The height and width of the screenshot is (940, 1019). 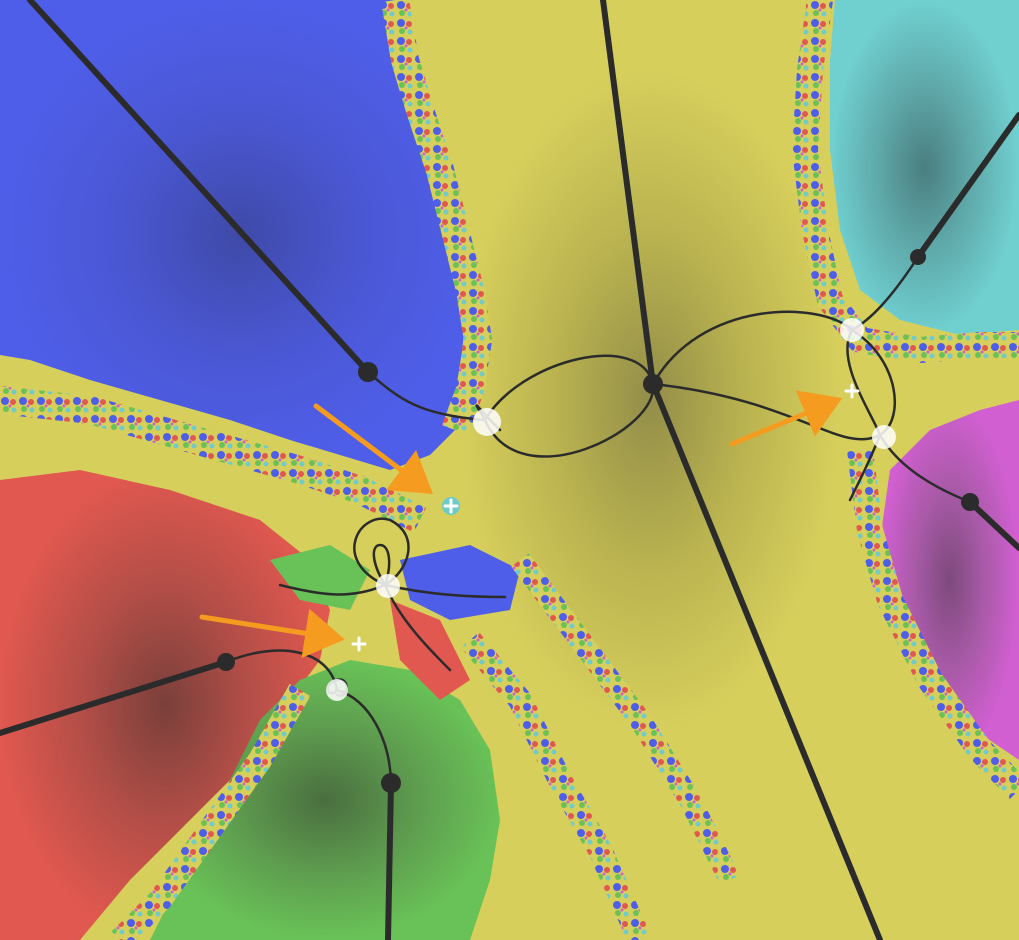 What do you see at coordinates (949, 580) in the screenshot?
I see `magenta-basin` at bounding box center [949, 580].